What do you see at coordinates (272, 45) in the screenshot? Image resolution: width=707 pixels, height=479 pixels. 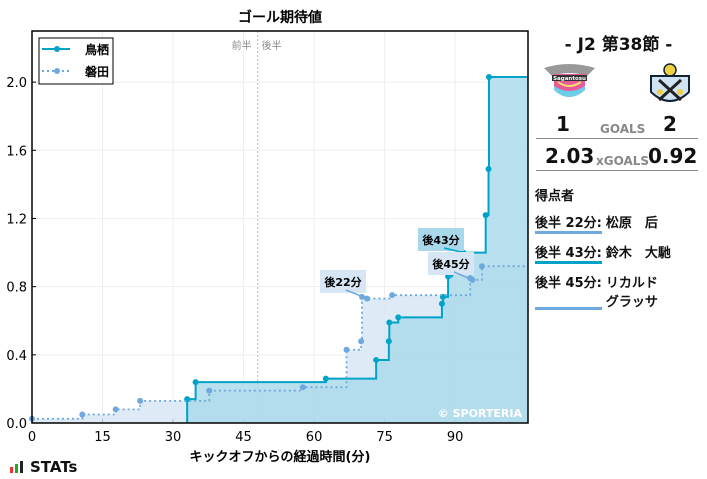 I see `second-half-label: 後半` at bounding box center [272, 45].